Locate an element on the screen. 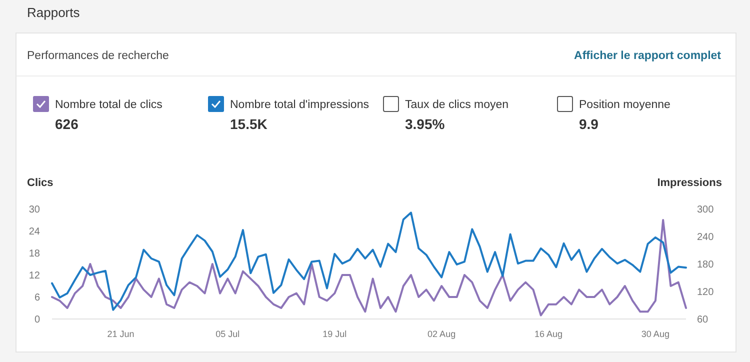 The image size is (750, 362). y-tick-label: 30 is located at coordinates (34, 210).